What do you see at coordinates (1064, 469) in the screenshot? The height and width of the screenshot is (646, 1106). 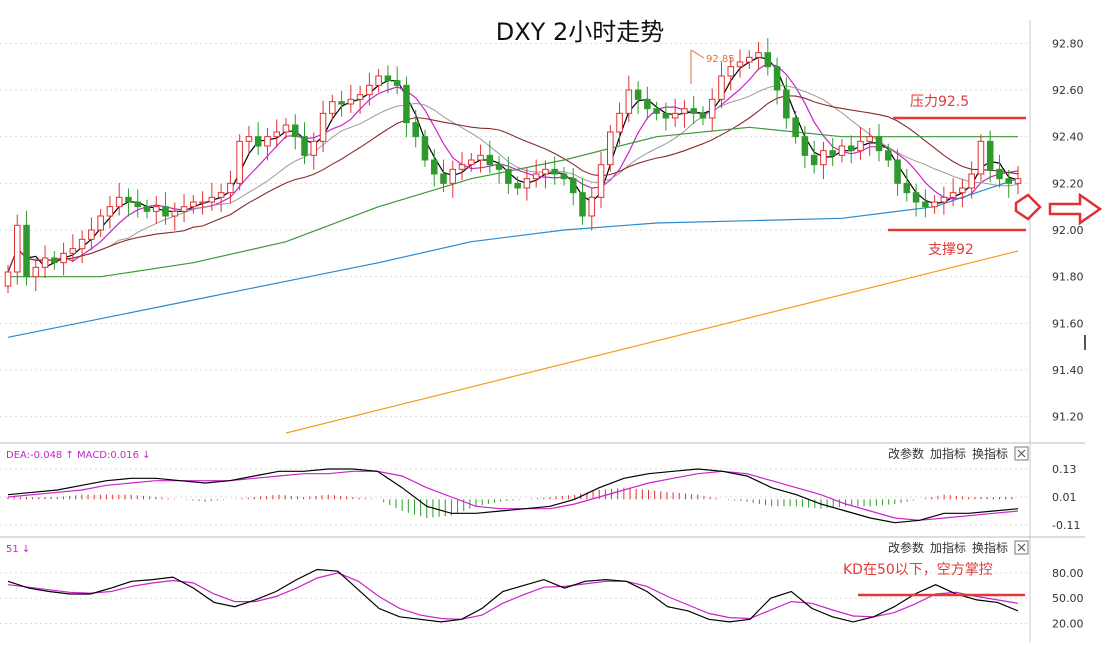 I see `macd-tick-label: 0.13` at bounding box center [1064, 469].